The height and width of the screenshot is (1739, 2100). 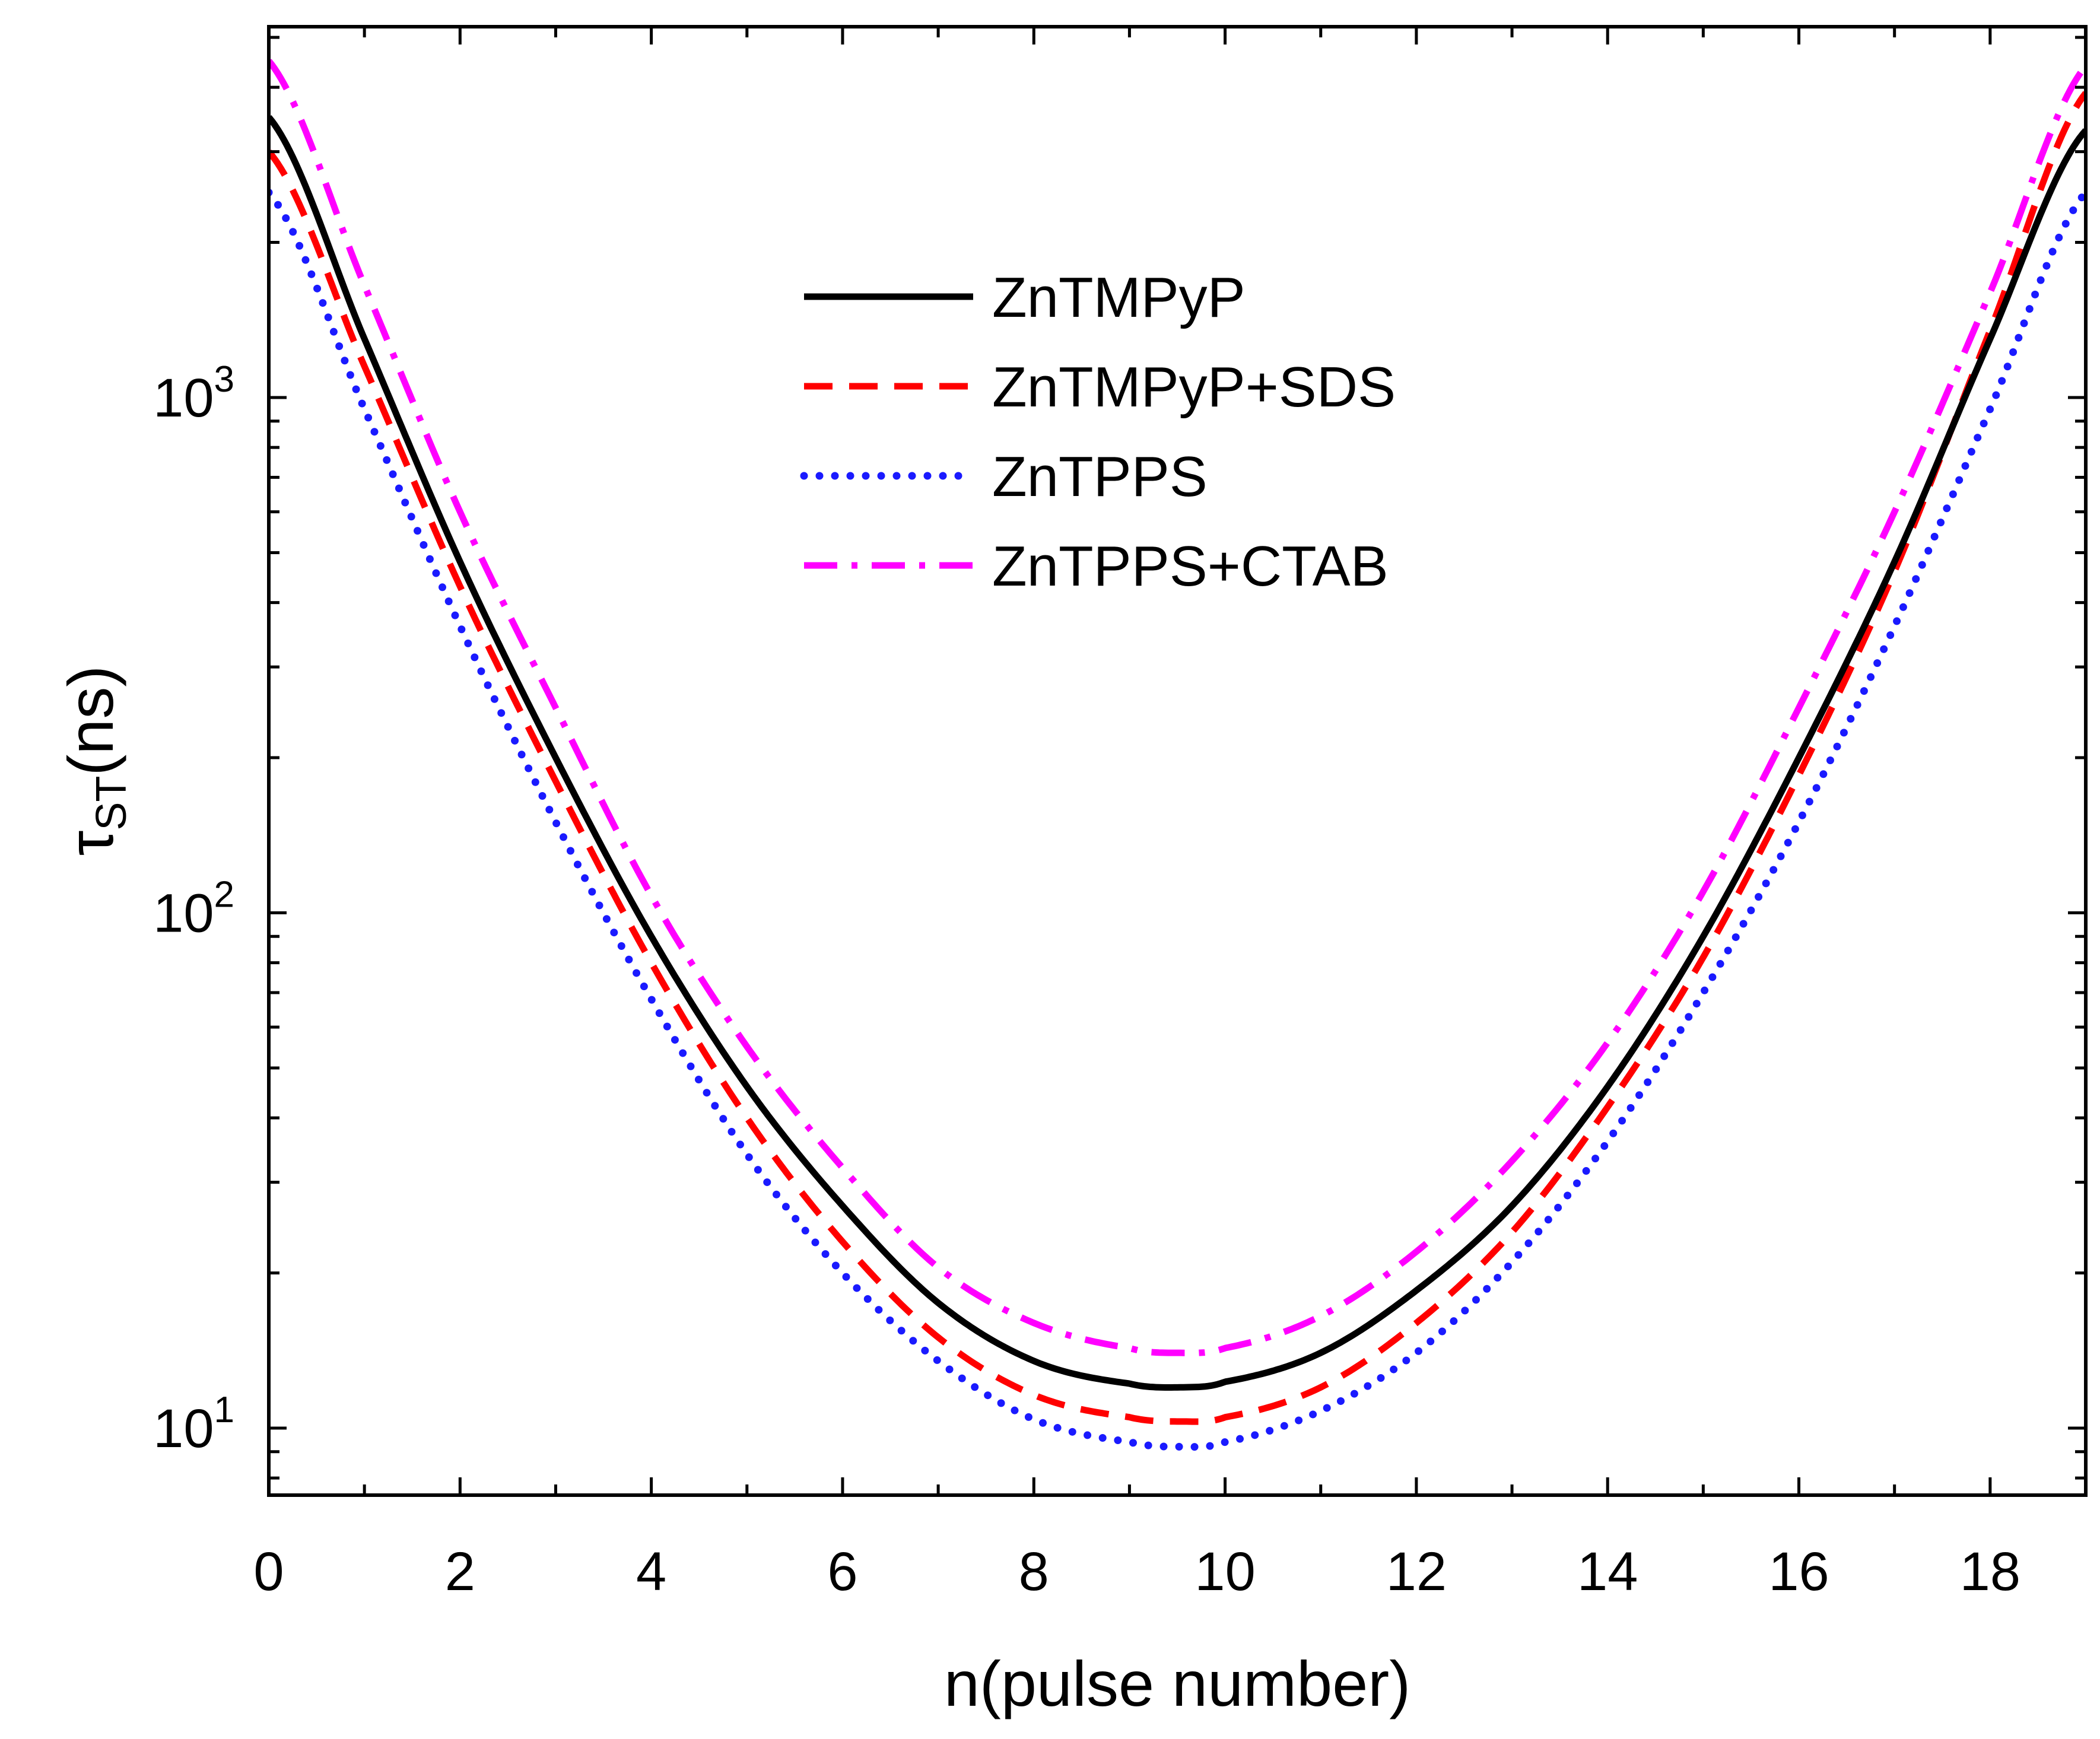 I want to click on y-axis-title: τST(ns), so click(x=95, y=761).